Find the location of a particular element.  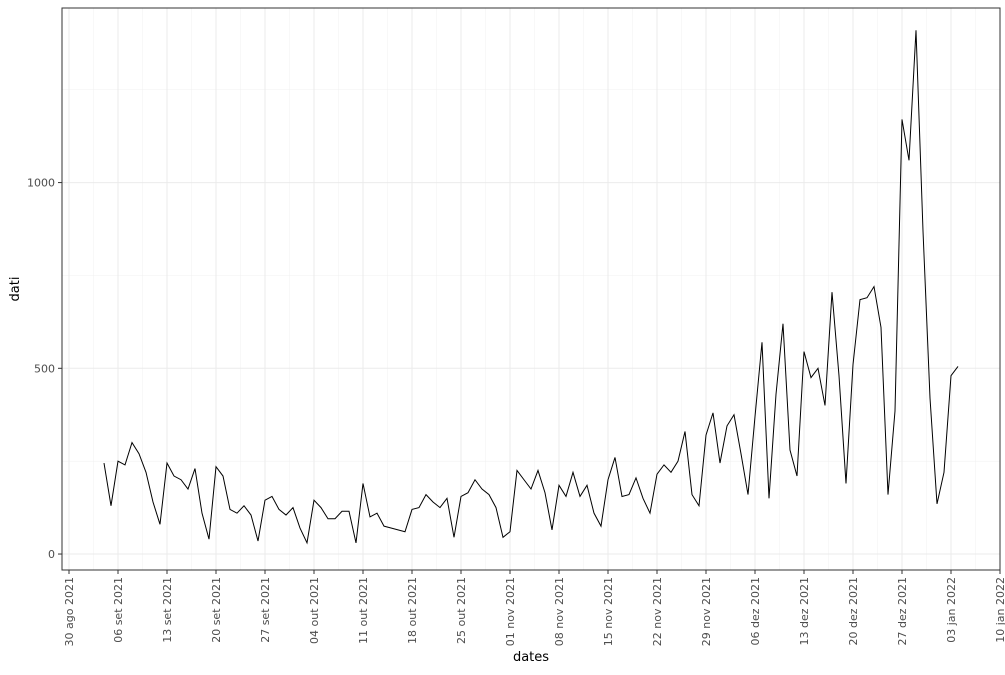

y-tick-label: 1000 is located at coordinates (41, 183).